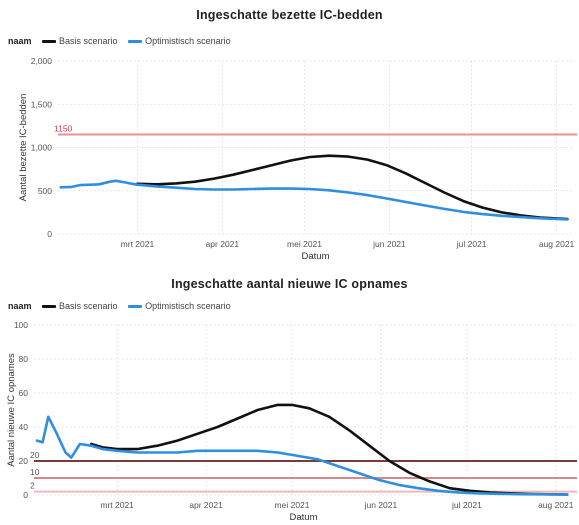 The width and height of the screenshot is (579, 525). Describe the element at coordinates (24, 393) in the screenshot. I see `y-tick-label: 60` at that location.